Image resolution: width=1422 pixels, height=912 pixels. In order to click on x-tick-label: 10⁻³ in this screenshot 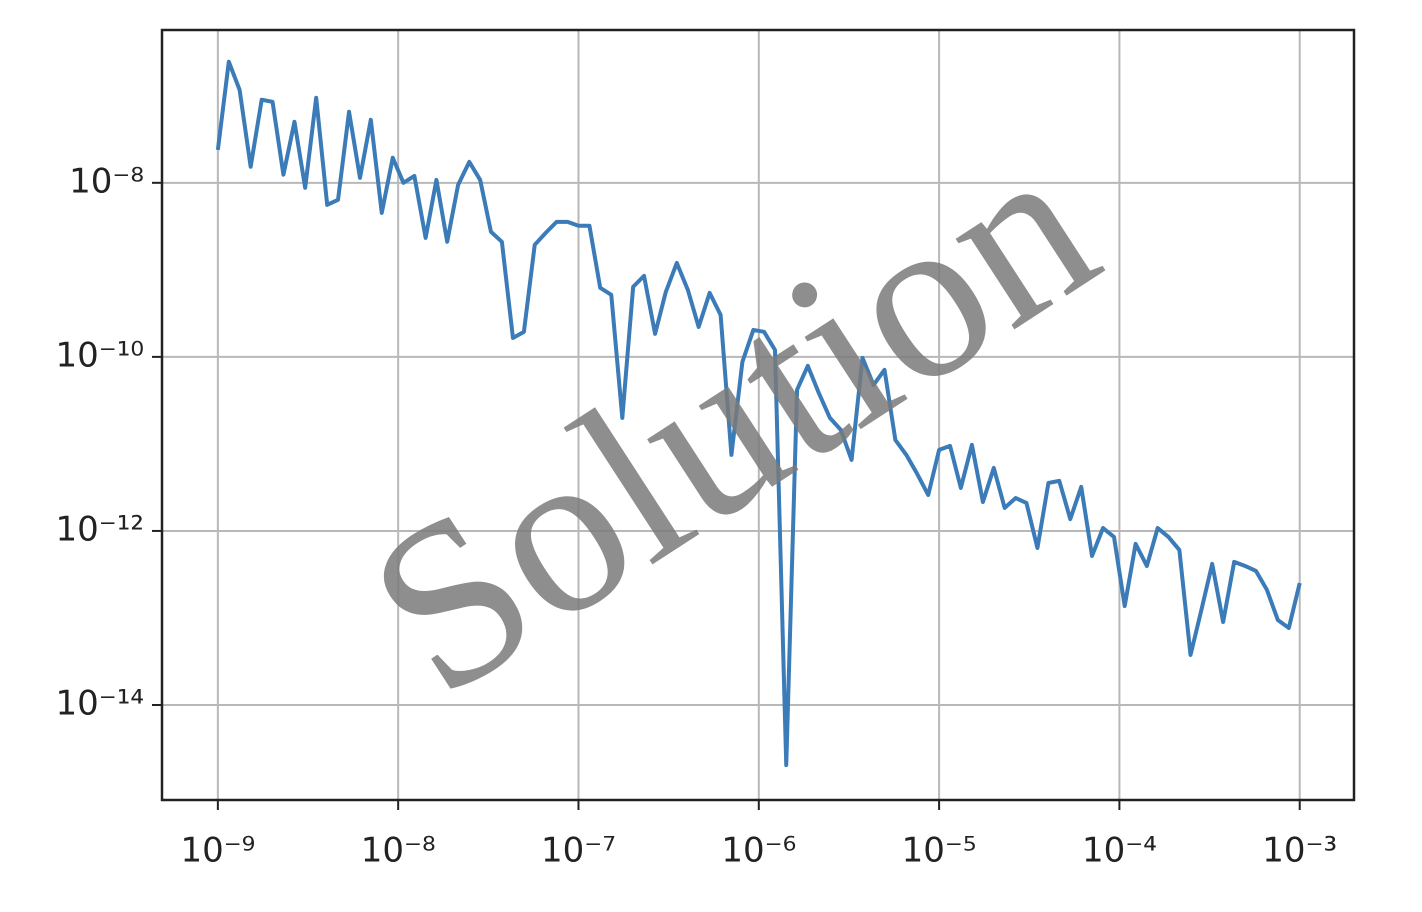, I will do `click(1299, 851)`.